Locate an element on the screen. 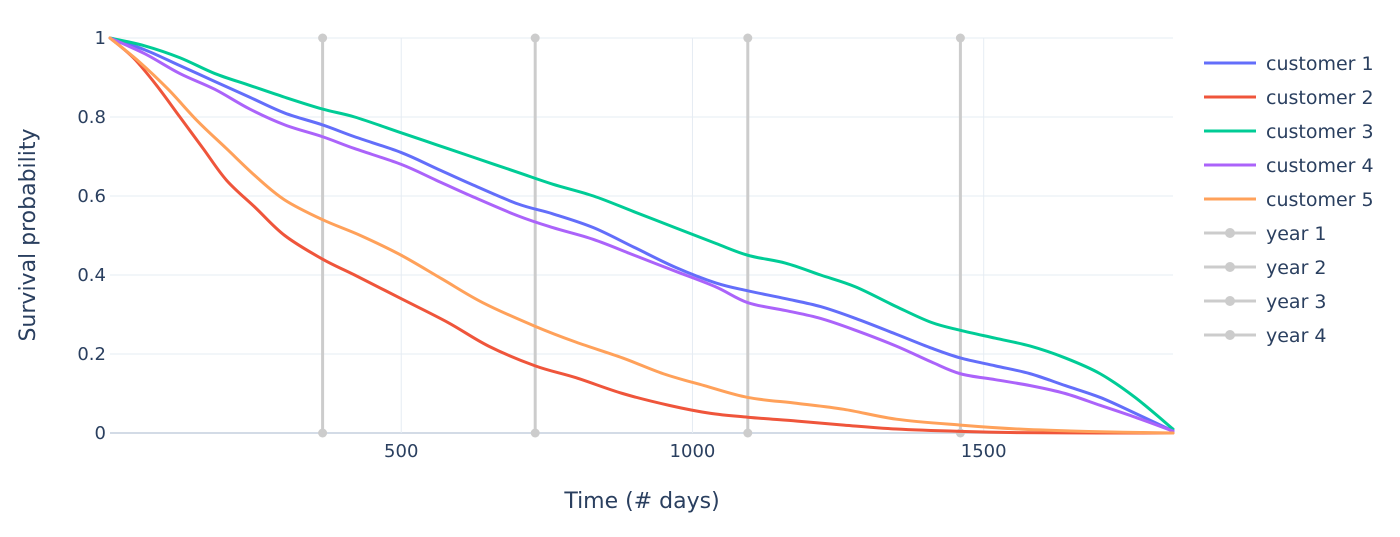  legend-label: customer 3 is located at coordinates (1320, 132).